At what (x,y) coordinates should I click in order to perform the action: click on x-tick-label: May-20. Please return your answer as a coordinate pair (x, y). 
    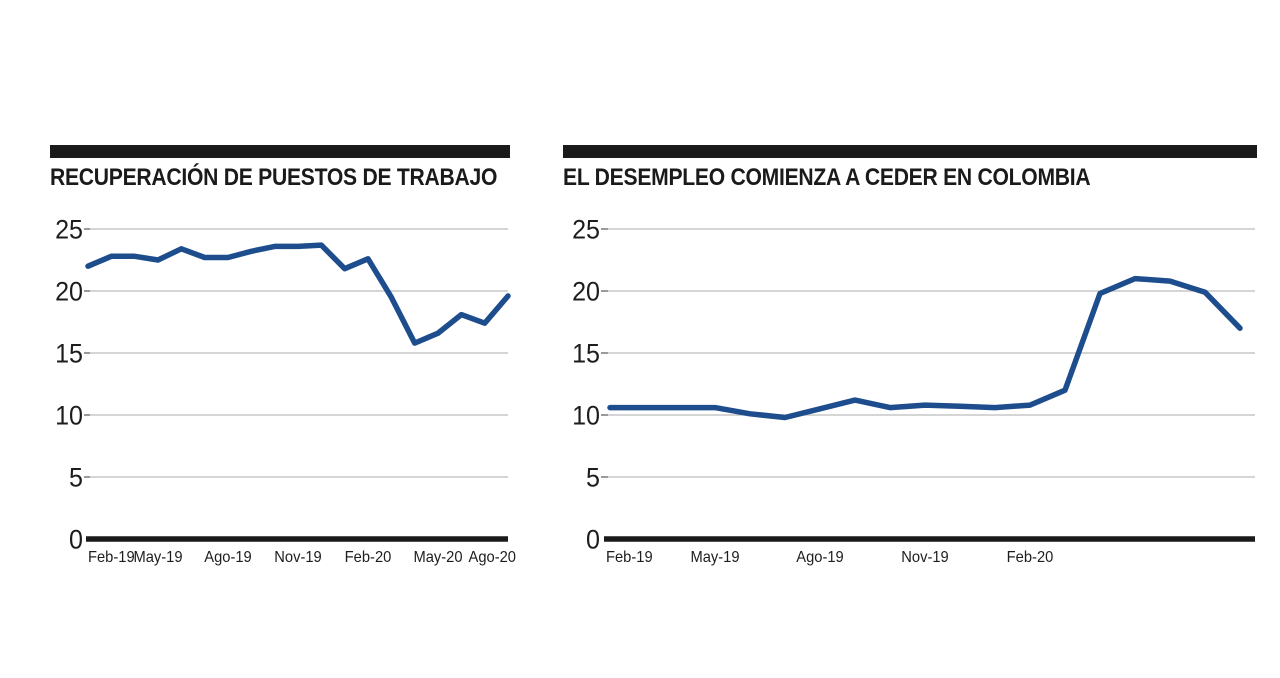
    Looking at the image, I should click on (437, 557).